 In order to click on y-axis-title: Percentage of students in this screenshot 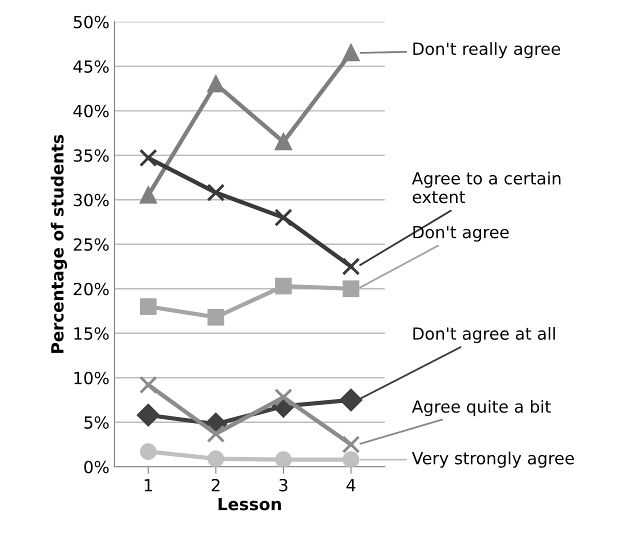, I will do `click(59, 243)`.